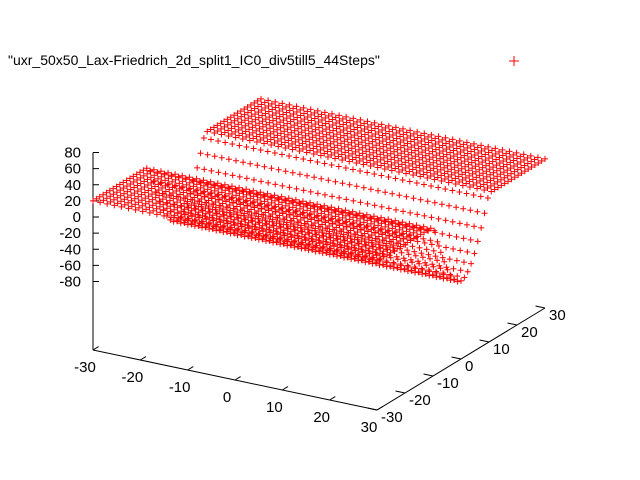  Describe the element at coordinates (72, 153) in the screenshot. I see `z-tick-label: 80` at that location.